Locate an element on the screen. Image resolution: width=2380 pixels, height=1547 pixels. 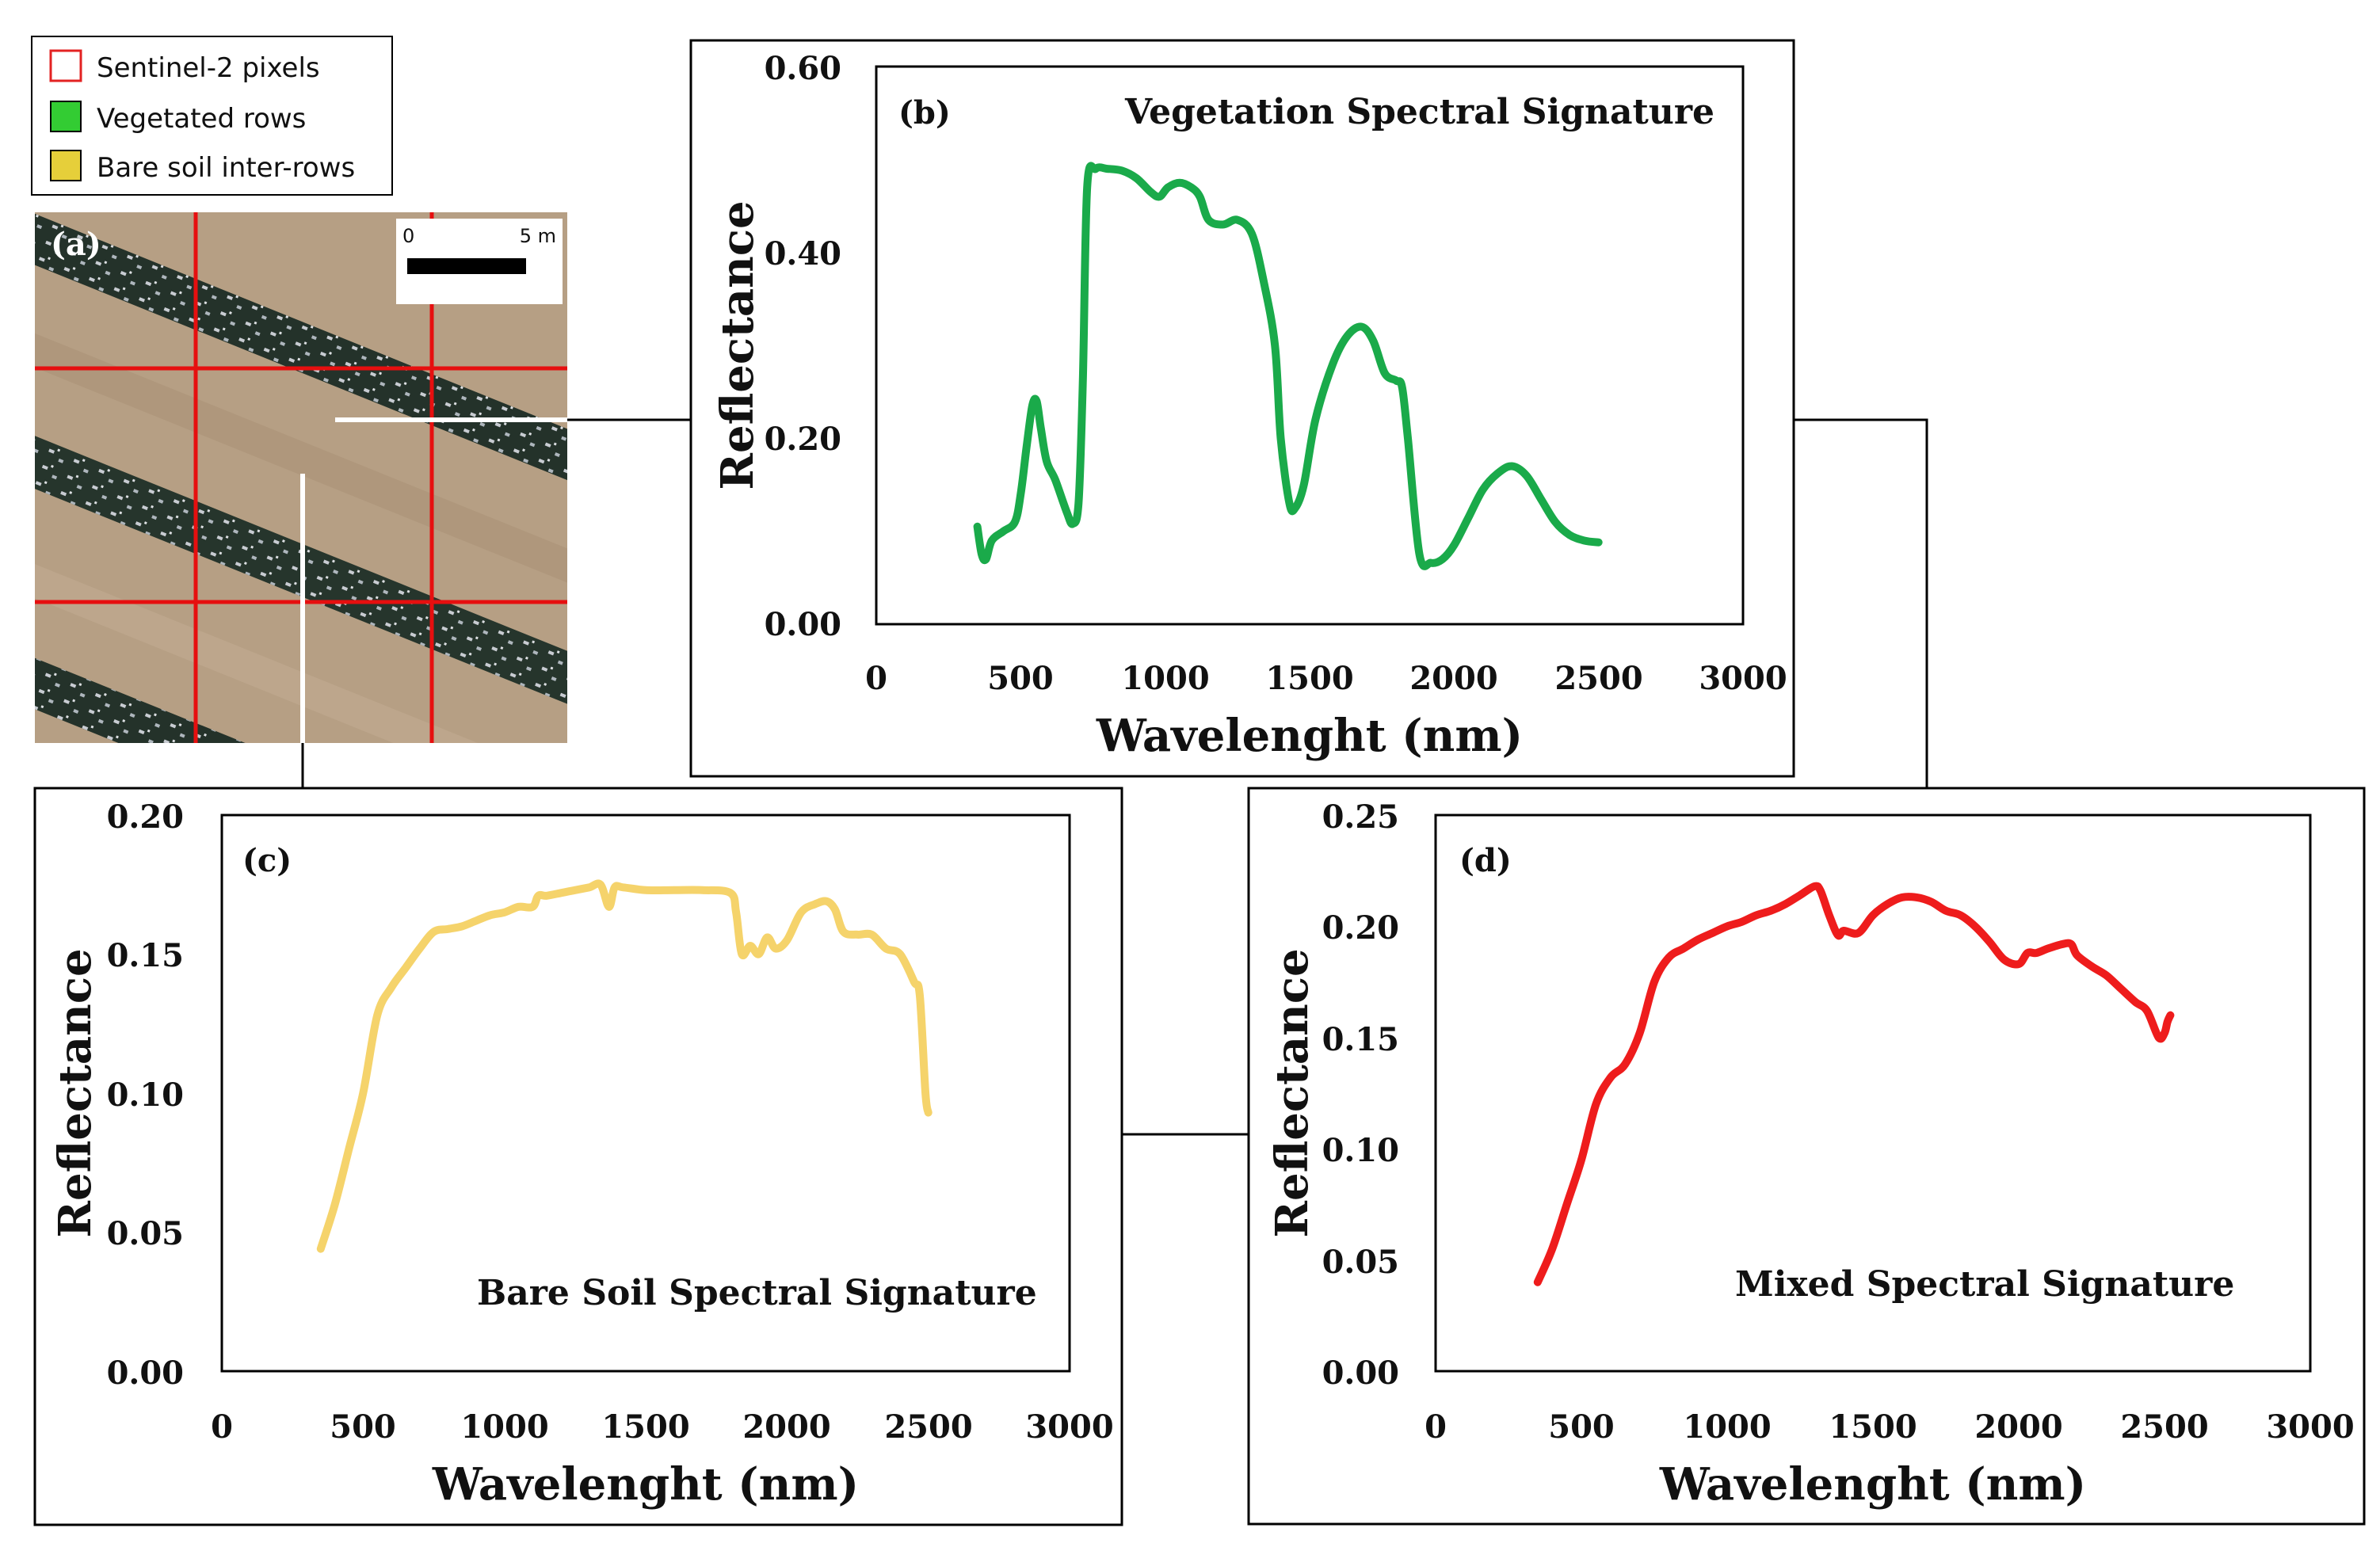
legend-swatch-vegetated is located at coordinates (66, 117).